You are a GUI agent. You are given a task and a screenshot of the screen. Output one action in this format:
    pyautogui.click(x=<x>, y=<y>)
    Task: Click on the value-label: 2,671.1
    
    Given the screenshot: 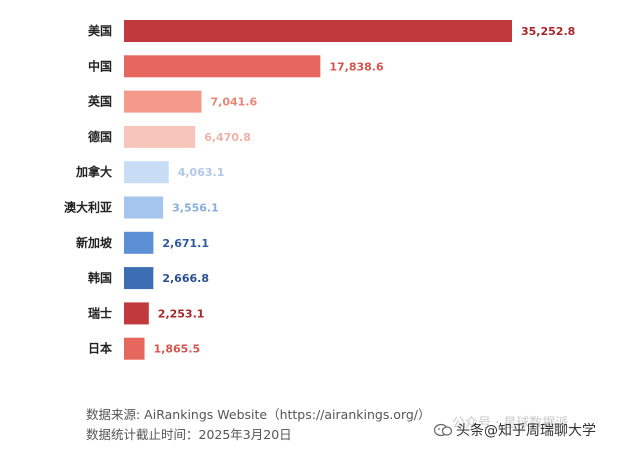 What is the action you would take?
    pyautogui.click(x=185, y=243)
    